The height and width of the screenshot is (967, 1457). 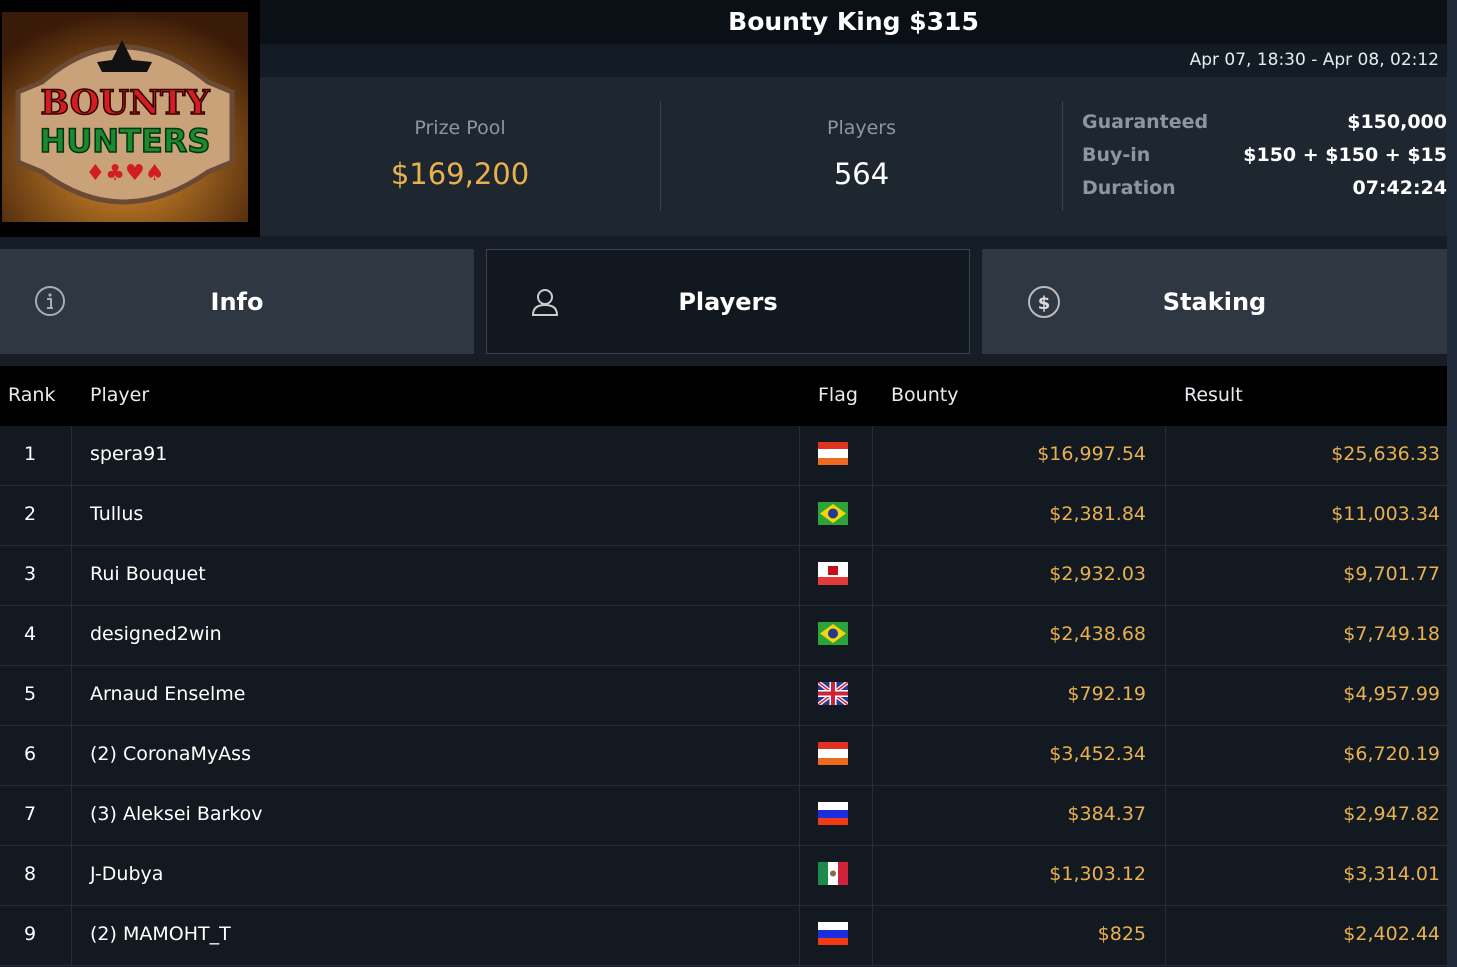 I want to click on table-row: 8 J-Dubya $1,303.12 $3,314.01, so click(x=723, y=876).